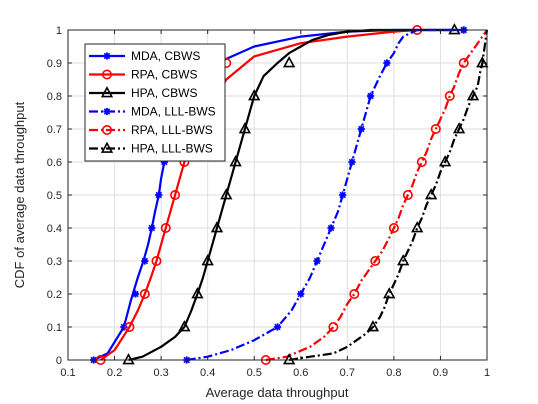 This screenshot has height=404, width=538. I want to click on y-axis-label: CDF of average data throughput, so click(19, 194).